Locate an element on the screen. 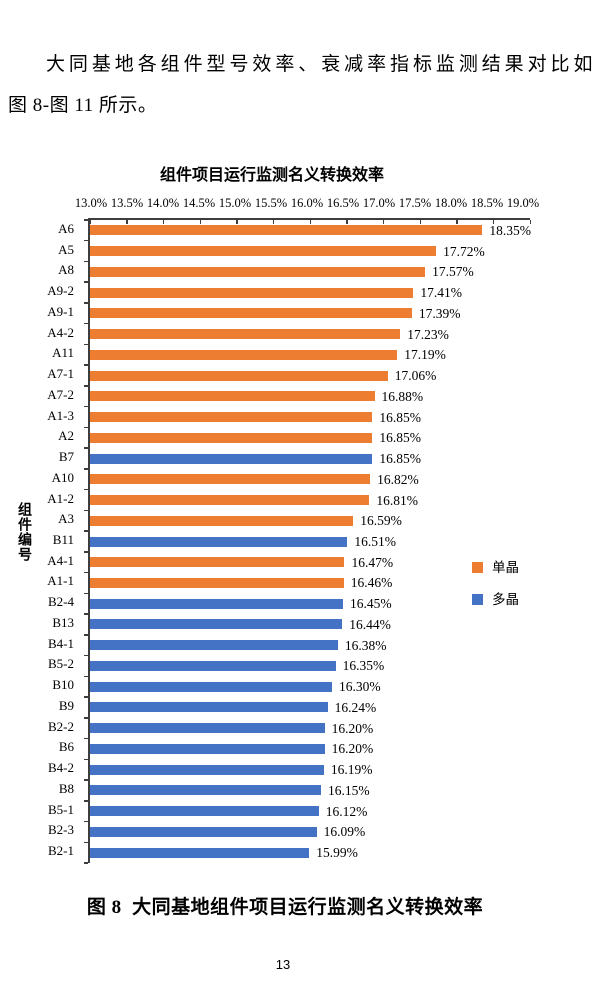 Image resolution: width=600 pixels, height=992 pixels. category-label: A1-3 is located at coordinates (60, 415).